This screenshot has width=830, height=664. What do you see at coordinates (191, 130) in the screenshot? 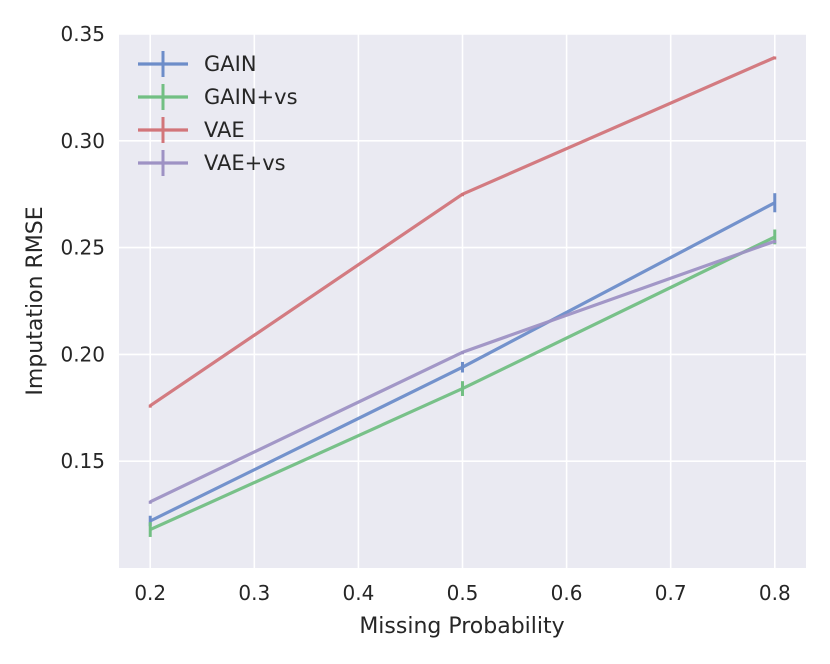
I see `legend-item: VAE` at bounding box center [191, 130].